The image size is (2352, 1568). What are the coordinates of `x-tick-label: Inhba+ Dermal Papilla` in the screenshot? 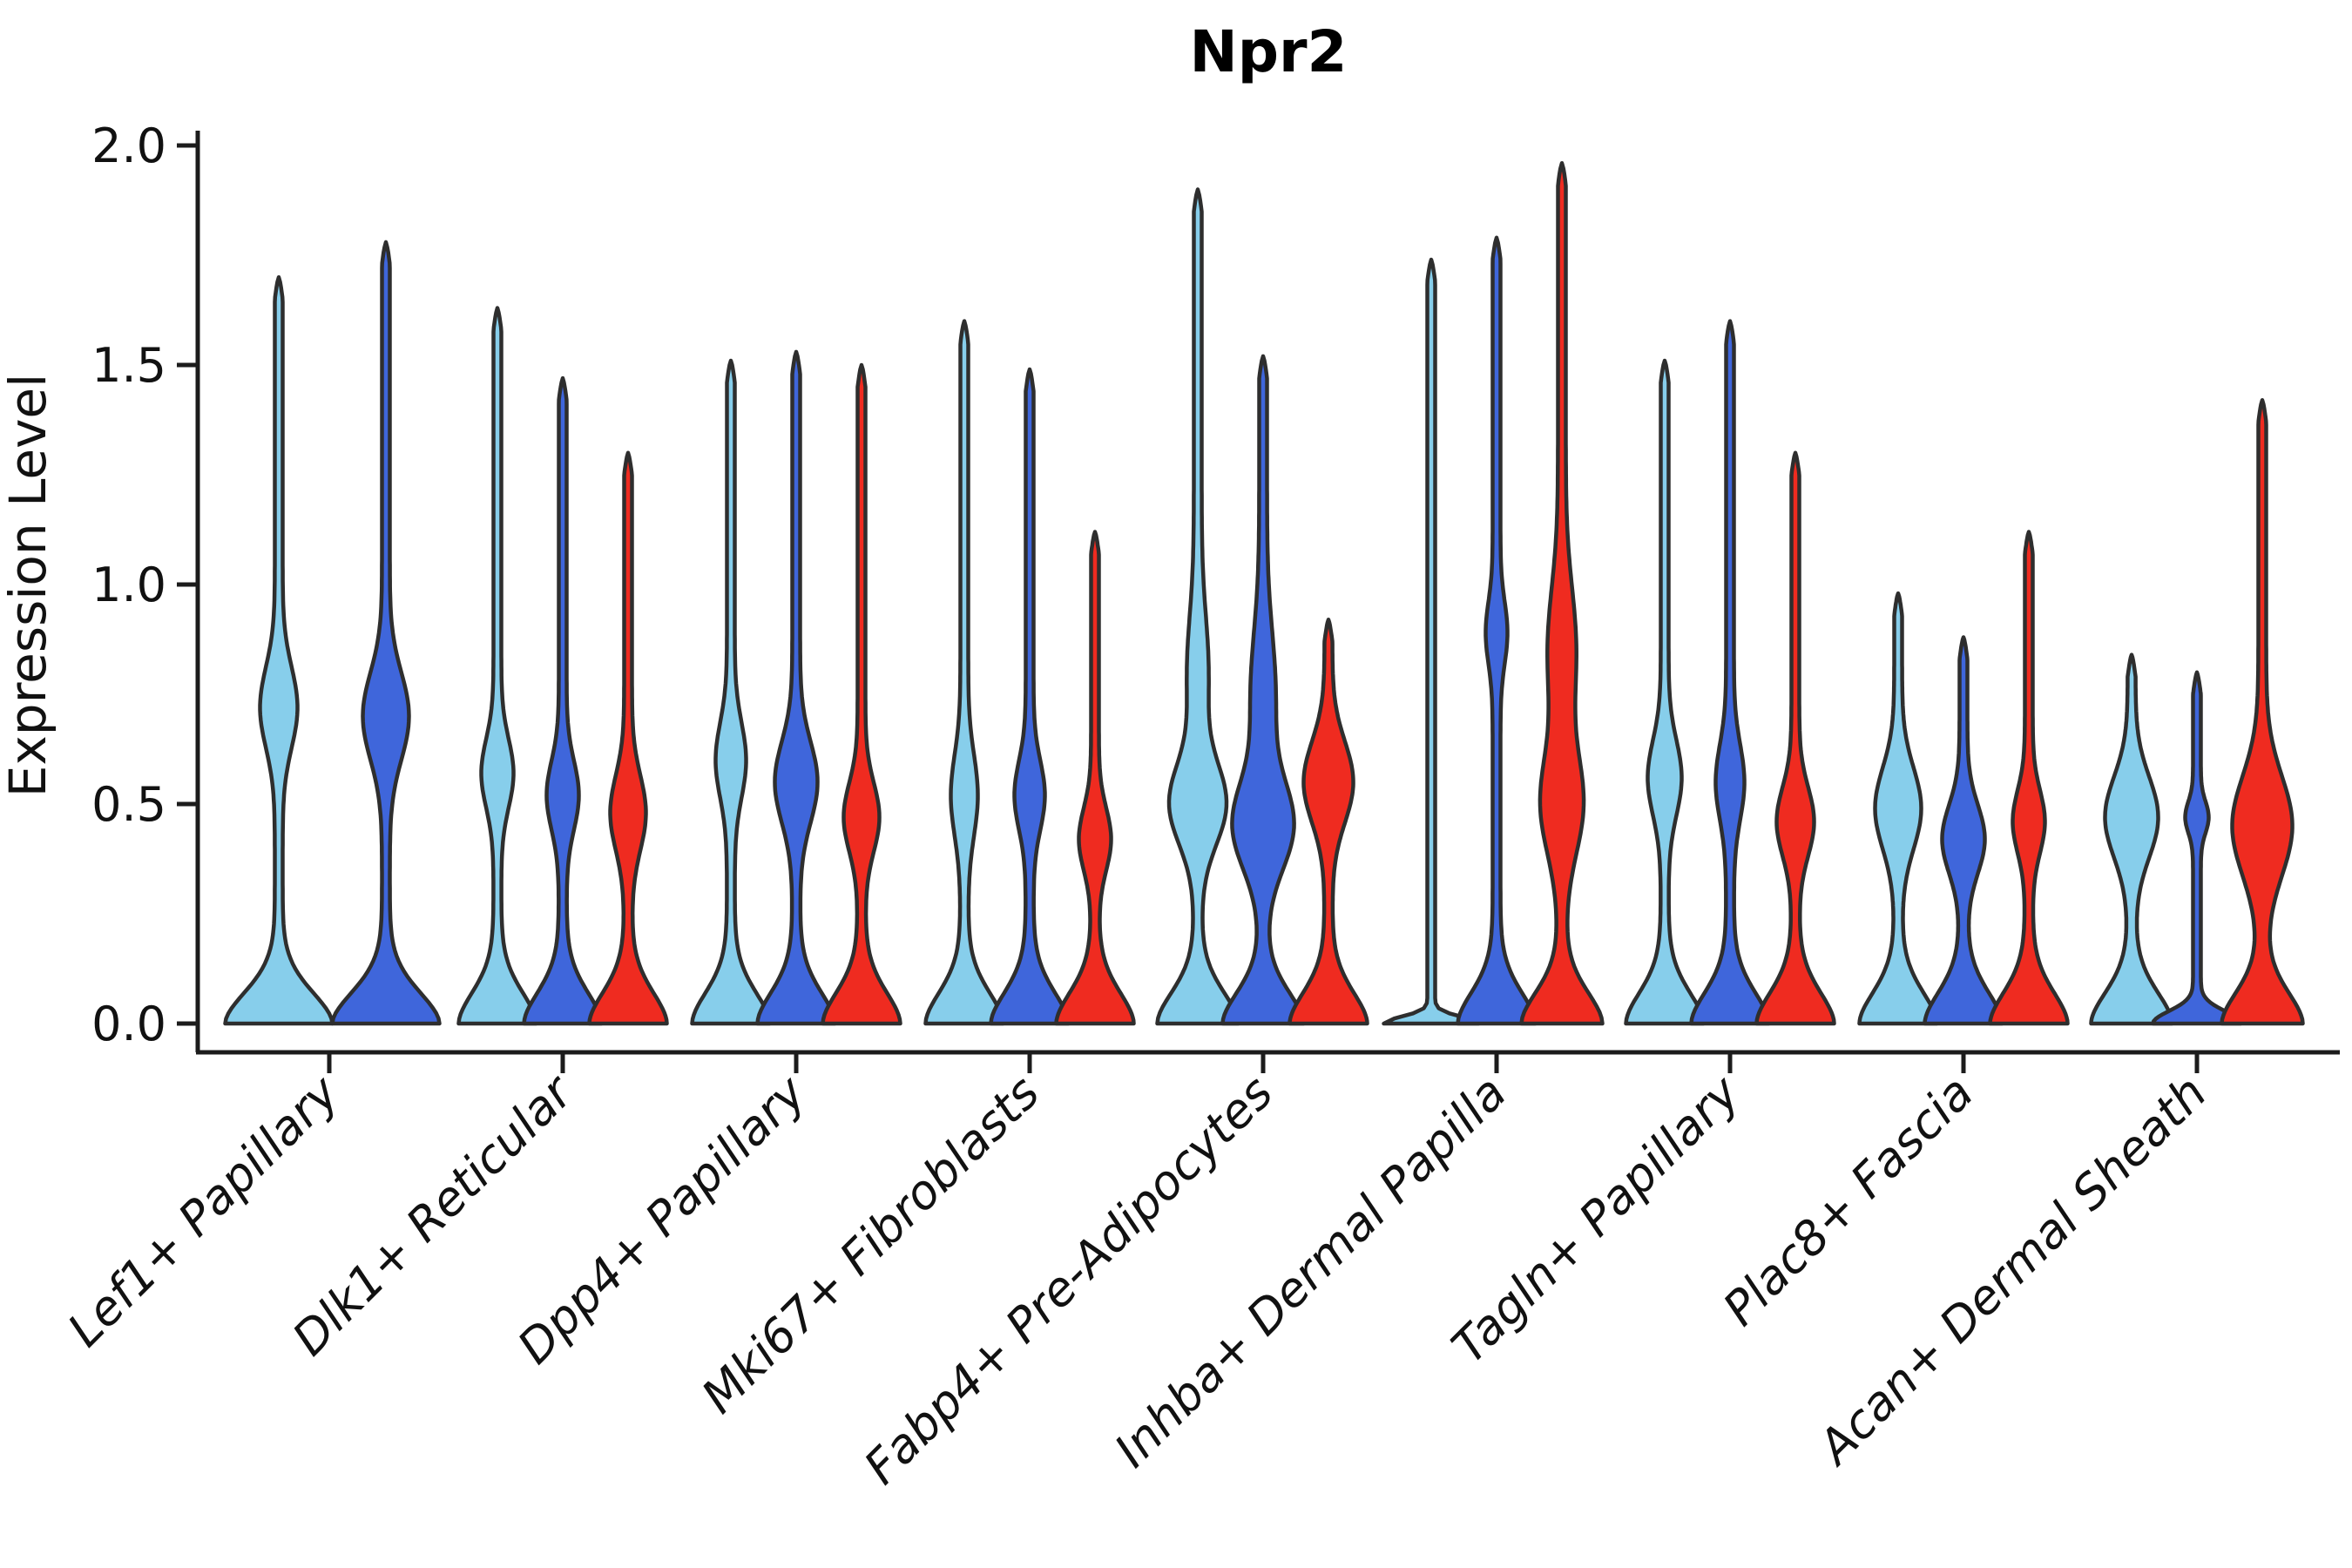 It's located at (1310, 1271).